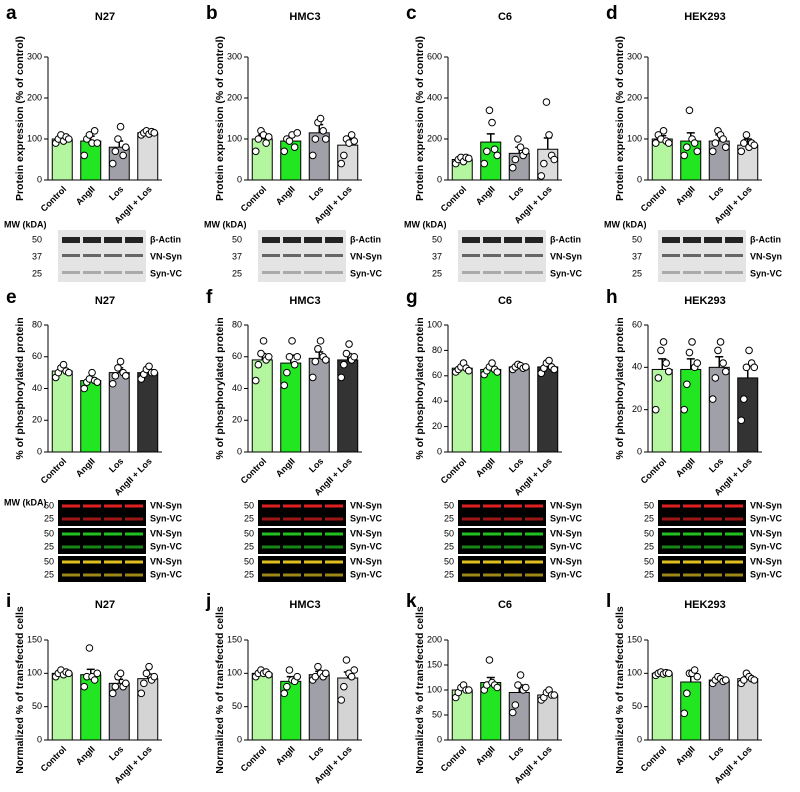 Image resolution: width=800 pixels, height=792 pixels. I want to click on y-tick-label: 20, so click(437, 426).